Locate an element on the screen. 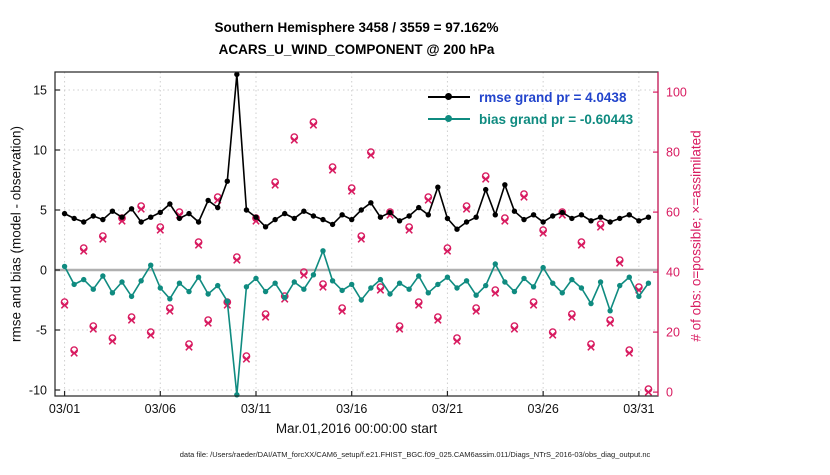 This screenshot has width=830, height=475. legend-label-rmse: rmse grand pr = 4.0438 is located at coordinates (553, 97).